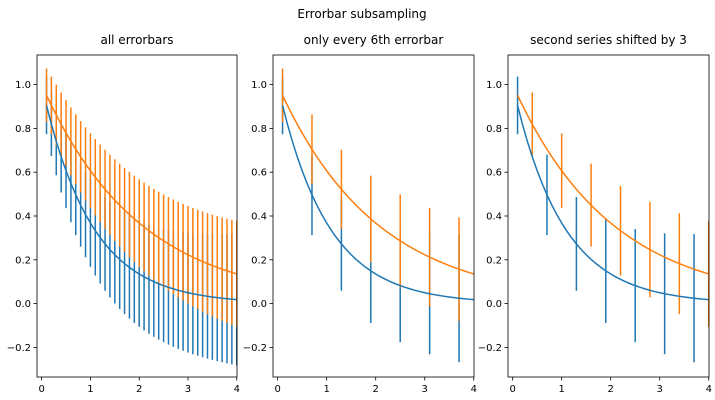 The image size is (715, 400). What do you see at coordinates (361, 14) in the screenshot?
I see `figure-suptitle: Errorbar subsampling` at bounding box center [361, 14].